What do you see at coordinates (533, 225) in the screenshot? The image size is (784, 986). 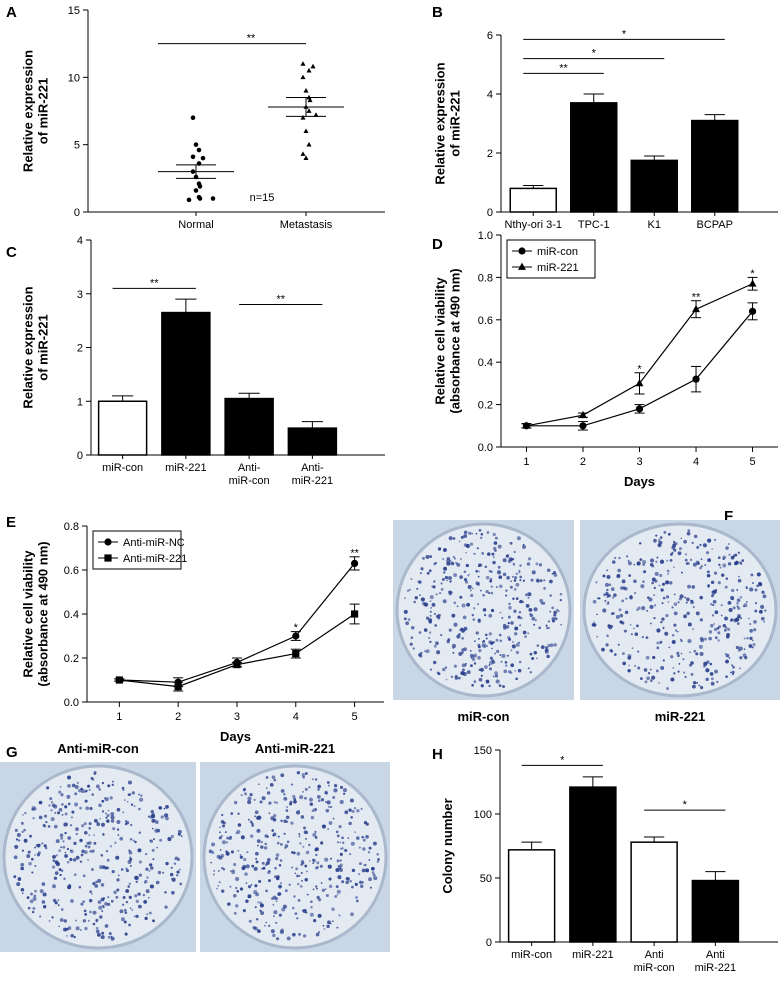 I see `x-tick-label: Nthy-ori 3-1` at bounding box center [533, 225].